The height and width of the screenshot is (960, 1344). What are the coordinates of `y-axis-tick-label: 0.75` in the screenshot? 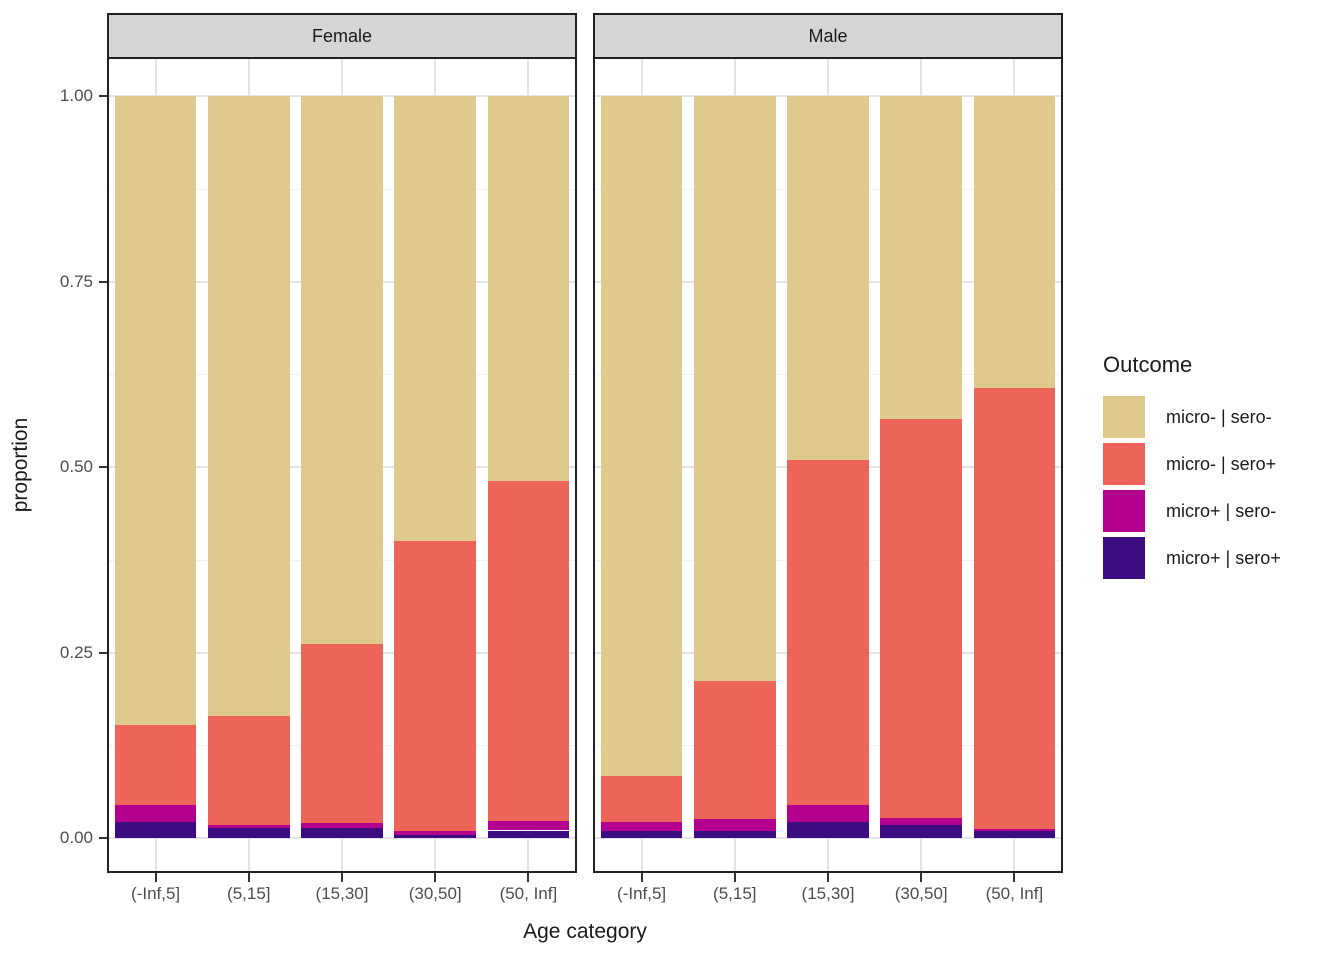 It's located at (76, 281).